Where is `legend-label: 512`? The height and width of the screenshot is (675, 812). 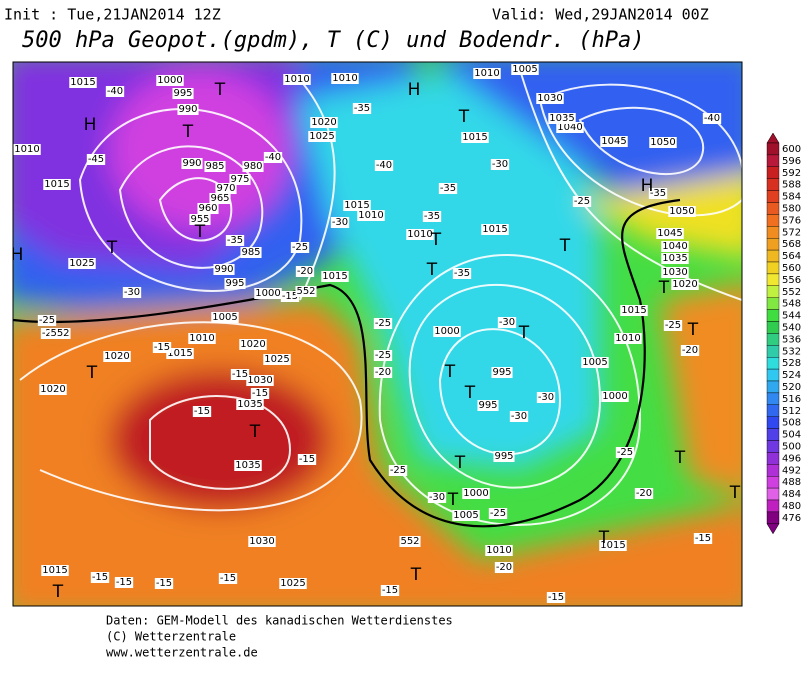
legend-label: 512 is located at coordinates (791, 411).